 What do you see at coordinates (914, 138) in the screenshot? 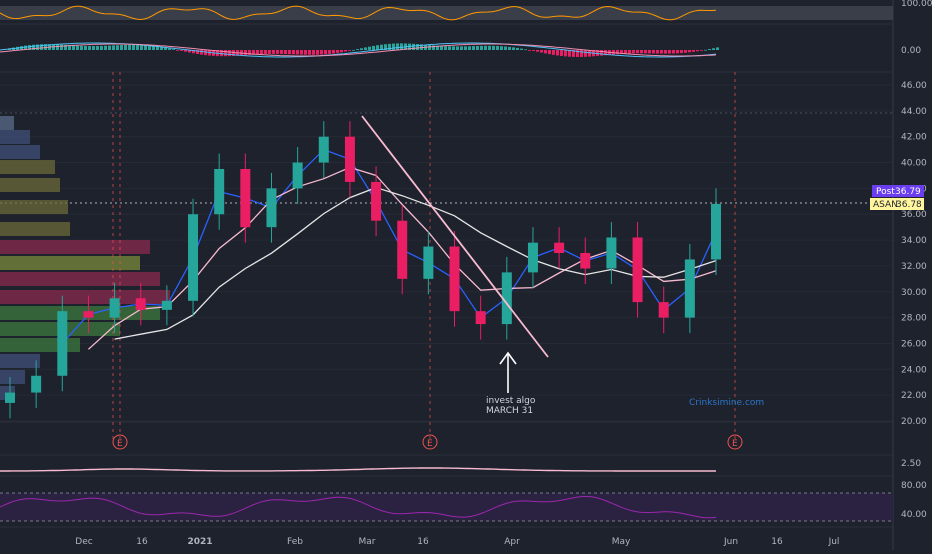
I see `price-tick-label: 42.00` at bounding box center [914, 138].